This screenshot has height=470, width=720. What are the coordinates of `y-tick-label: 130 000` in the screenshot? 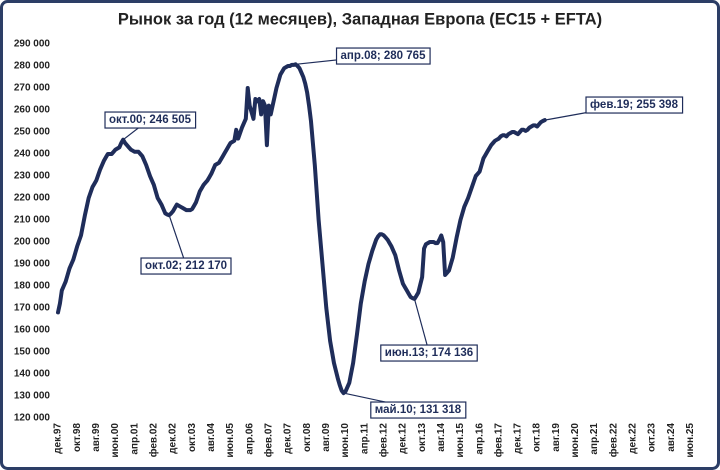 It's located at (32, 396).